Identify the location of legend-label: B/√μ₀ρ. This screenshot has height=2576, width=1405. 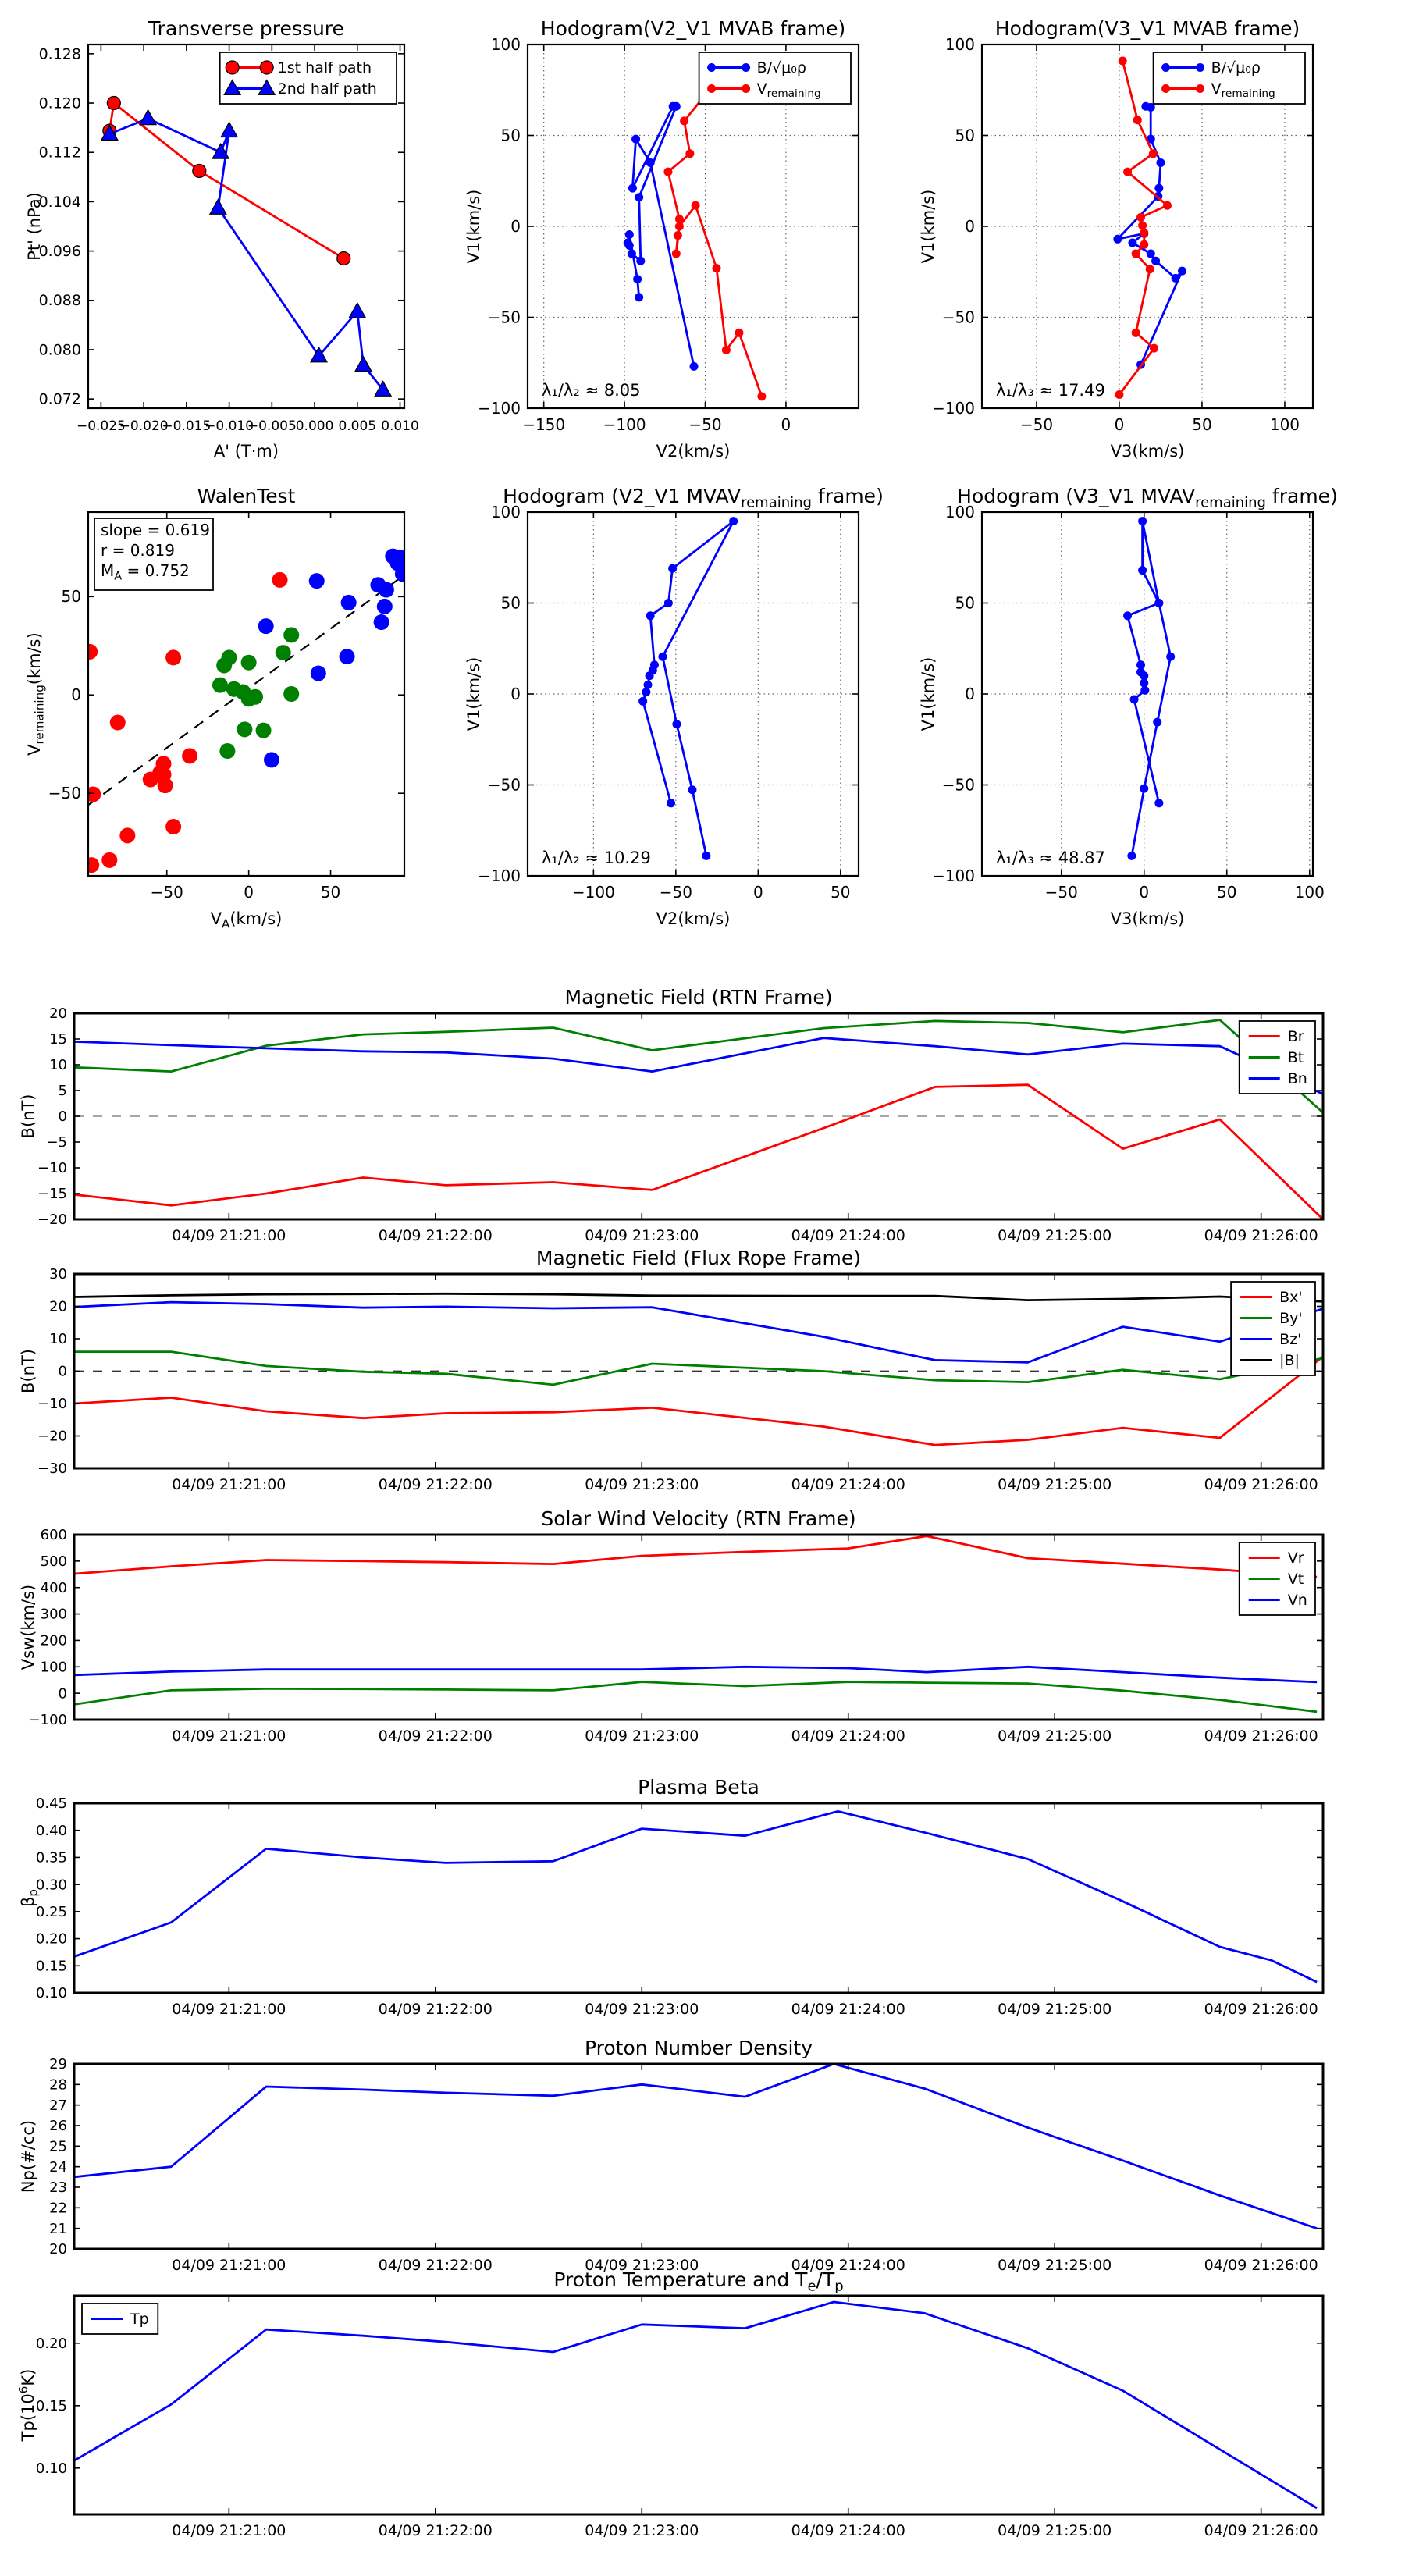
(782, 67).